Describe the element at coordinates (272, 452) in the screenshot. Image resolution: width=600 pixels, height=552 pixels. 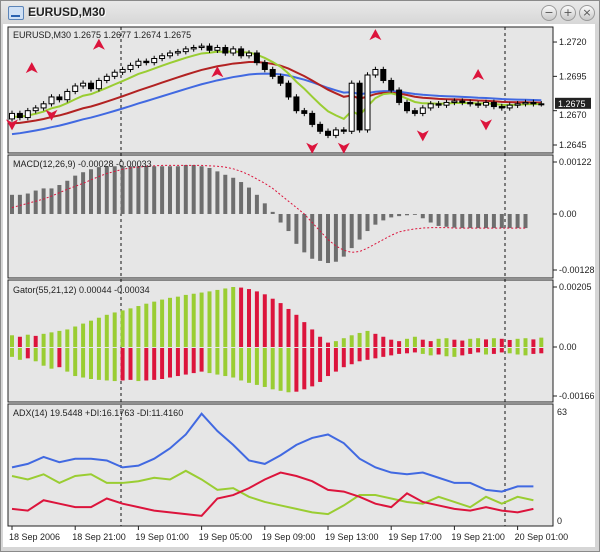
I see `adx-line` at that location.